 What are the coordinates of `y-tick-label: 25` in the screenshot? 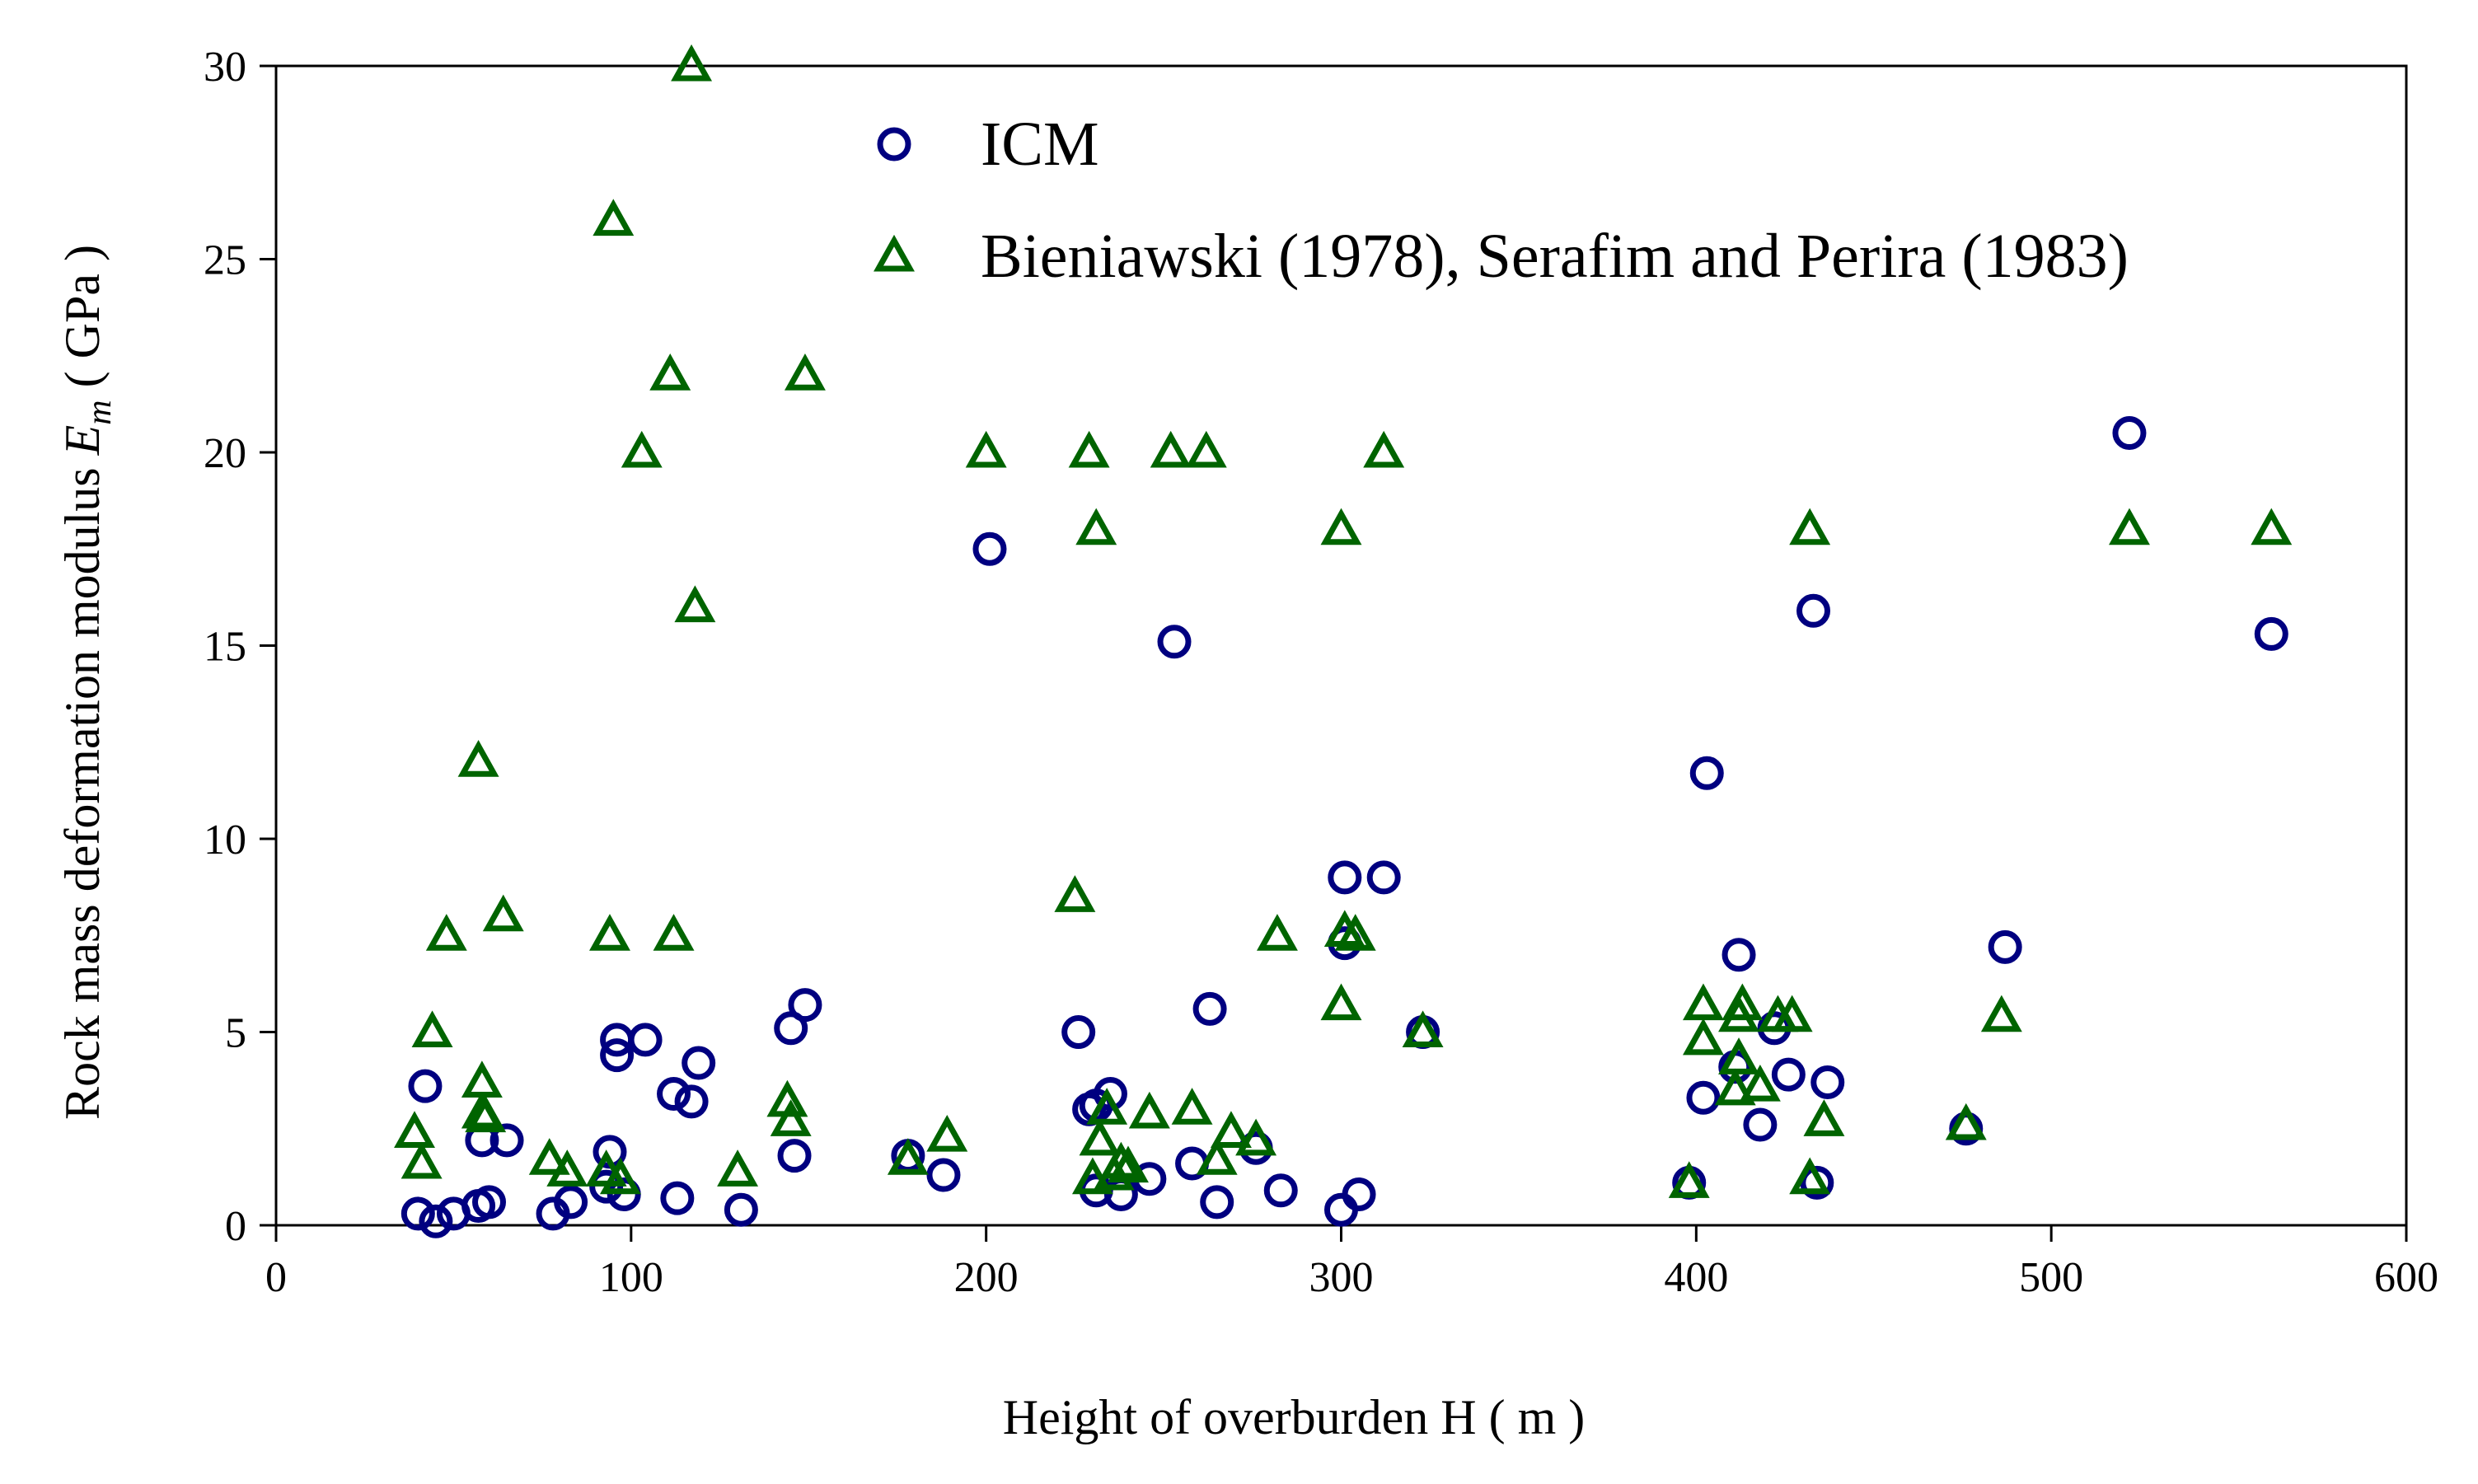 It's located at (225, 261).